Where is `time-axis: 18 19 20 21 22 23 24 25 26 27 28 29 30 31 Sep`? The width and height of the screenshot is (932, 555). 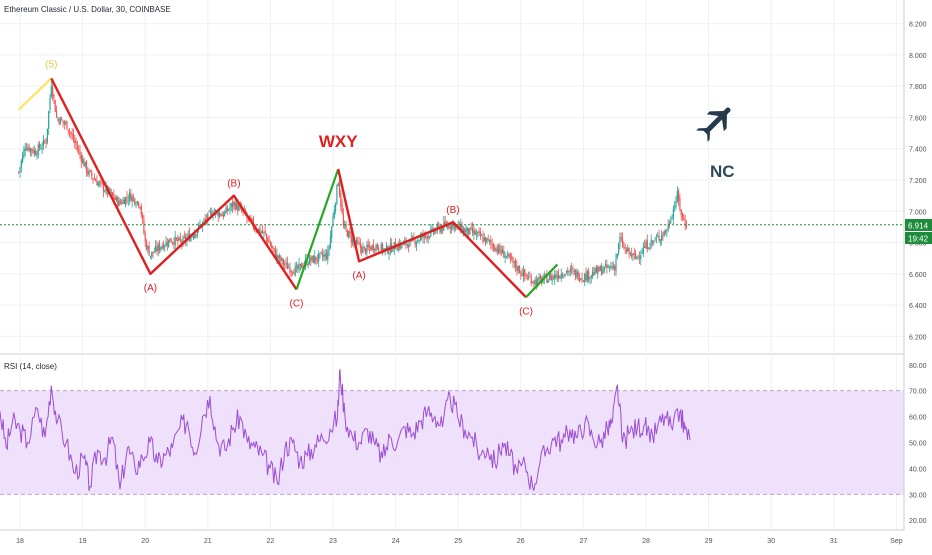 time-axis: 18 19 20 21 22 23 24 25 26 27 28 29 30 31 Sep is located at coordinates (459, 541).